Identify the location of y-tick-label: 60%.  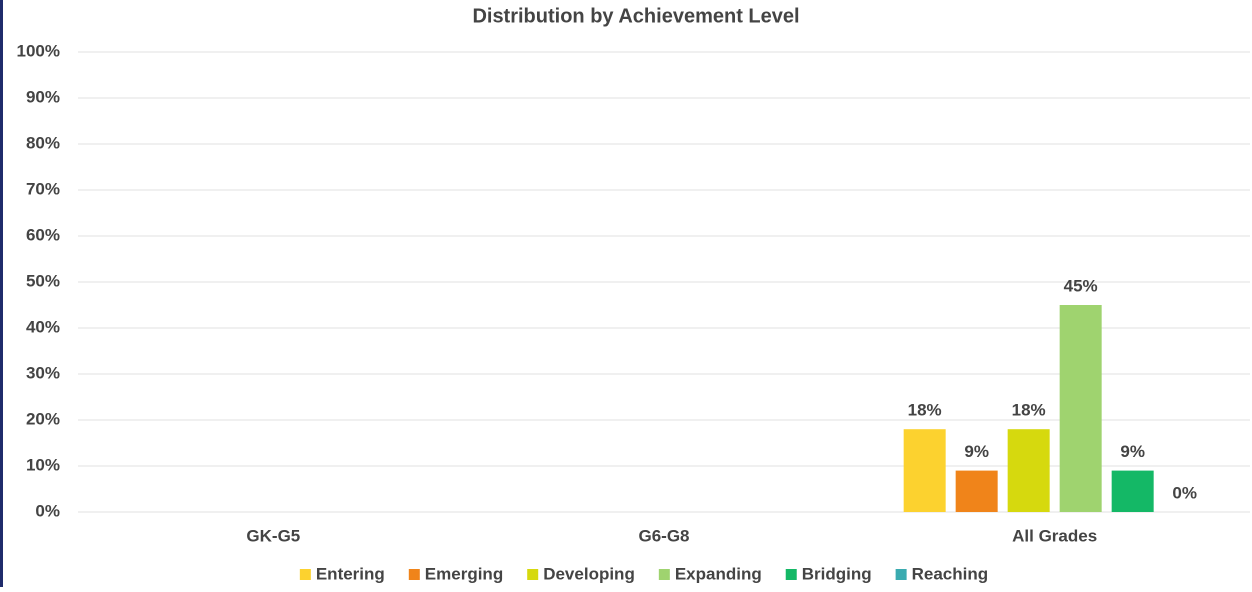
(43, 234).